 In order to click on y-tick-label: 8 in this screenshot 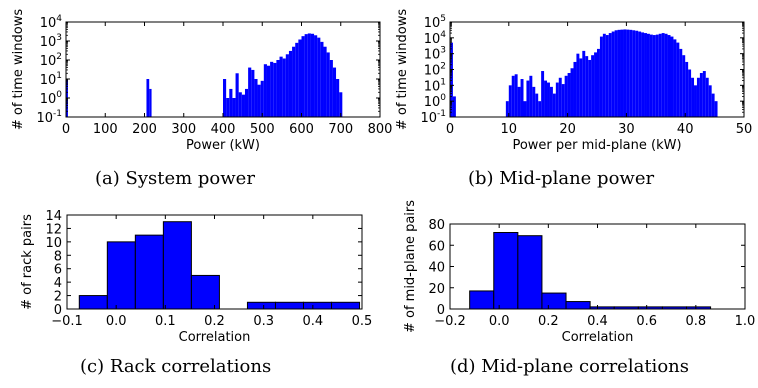, I will do `click(58, 256)`.